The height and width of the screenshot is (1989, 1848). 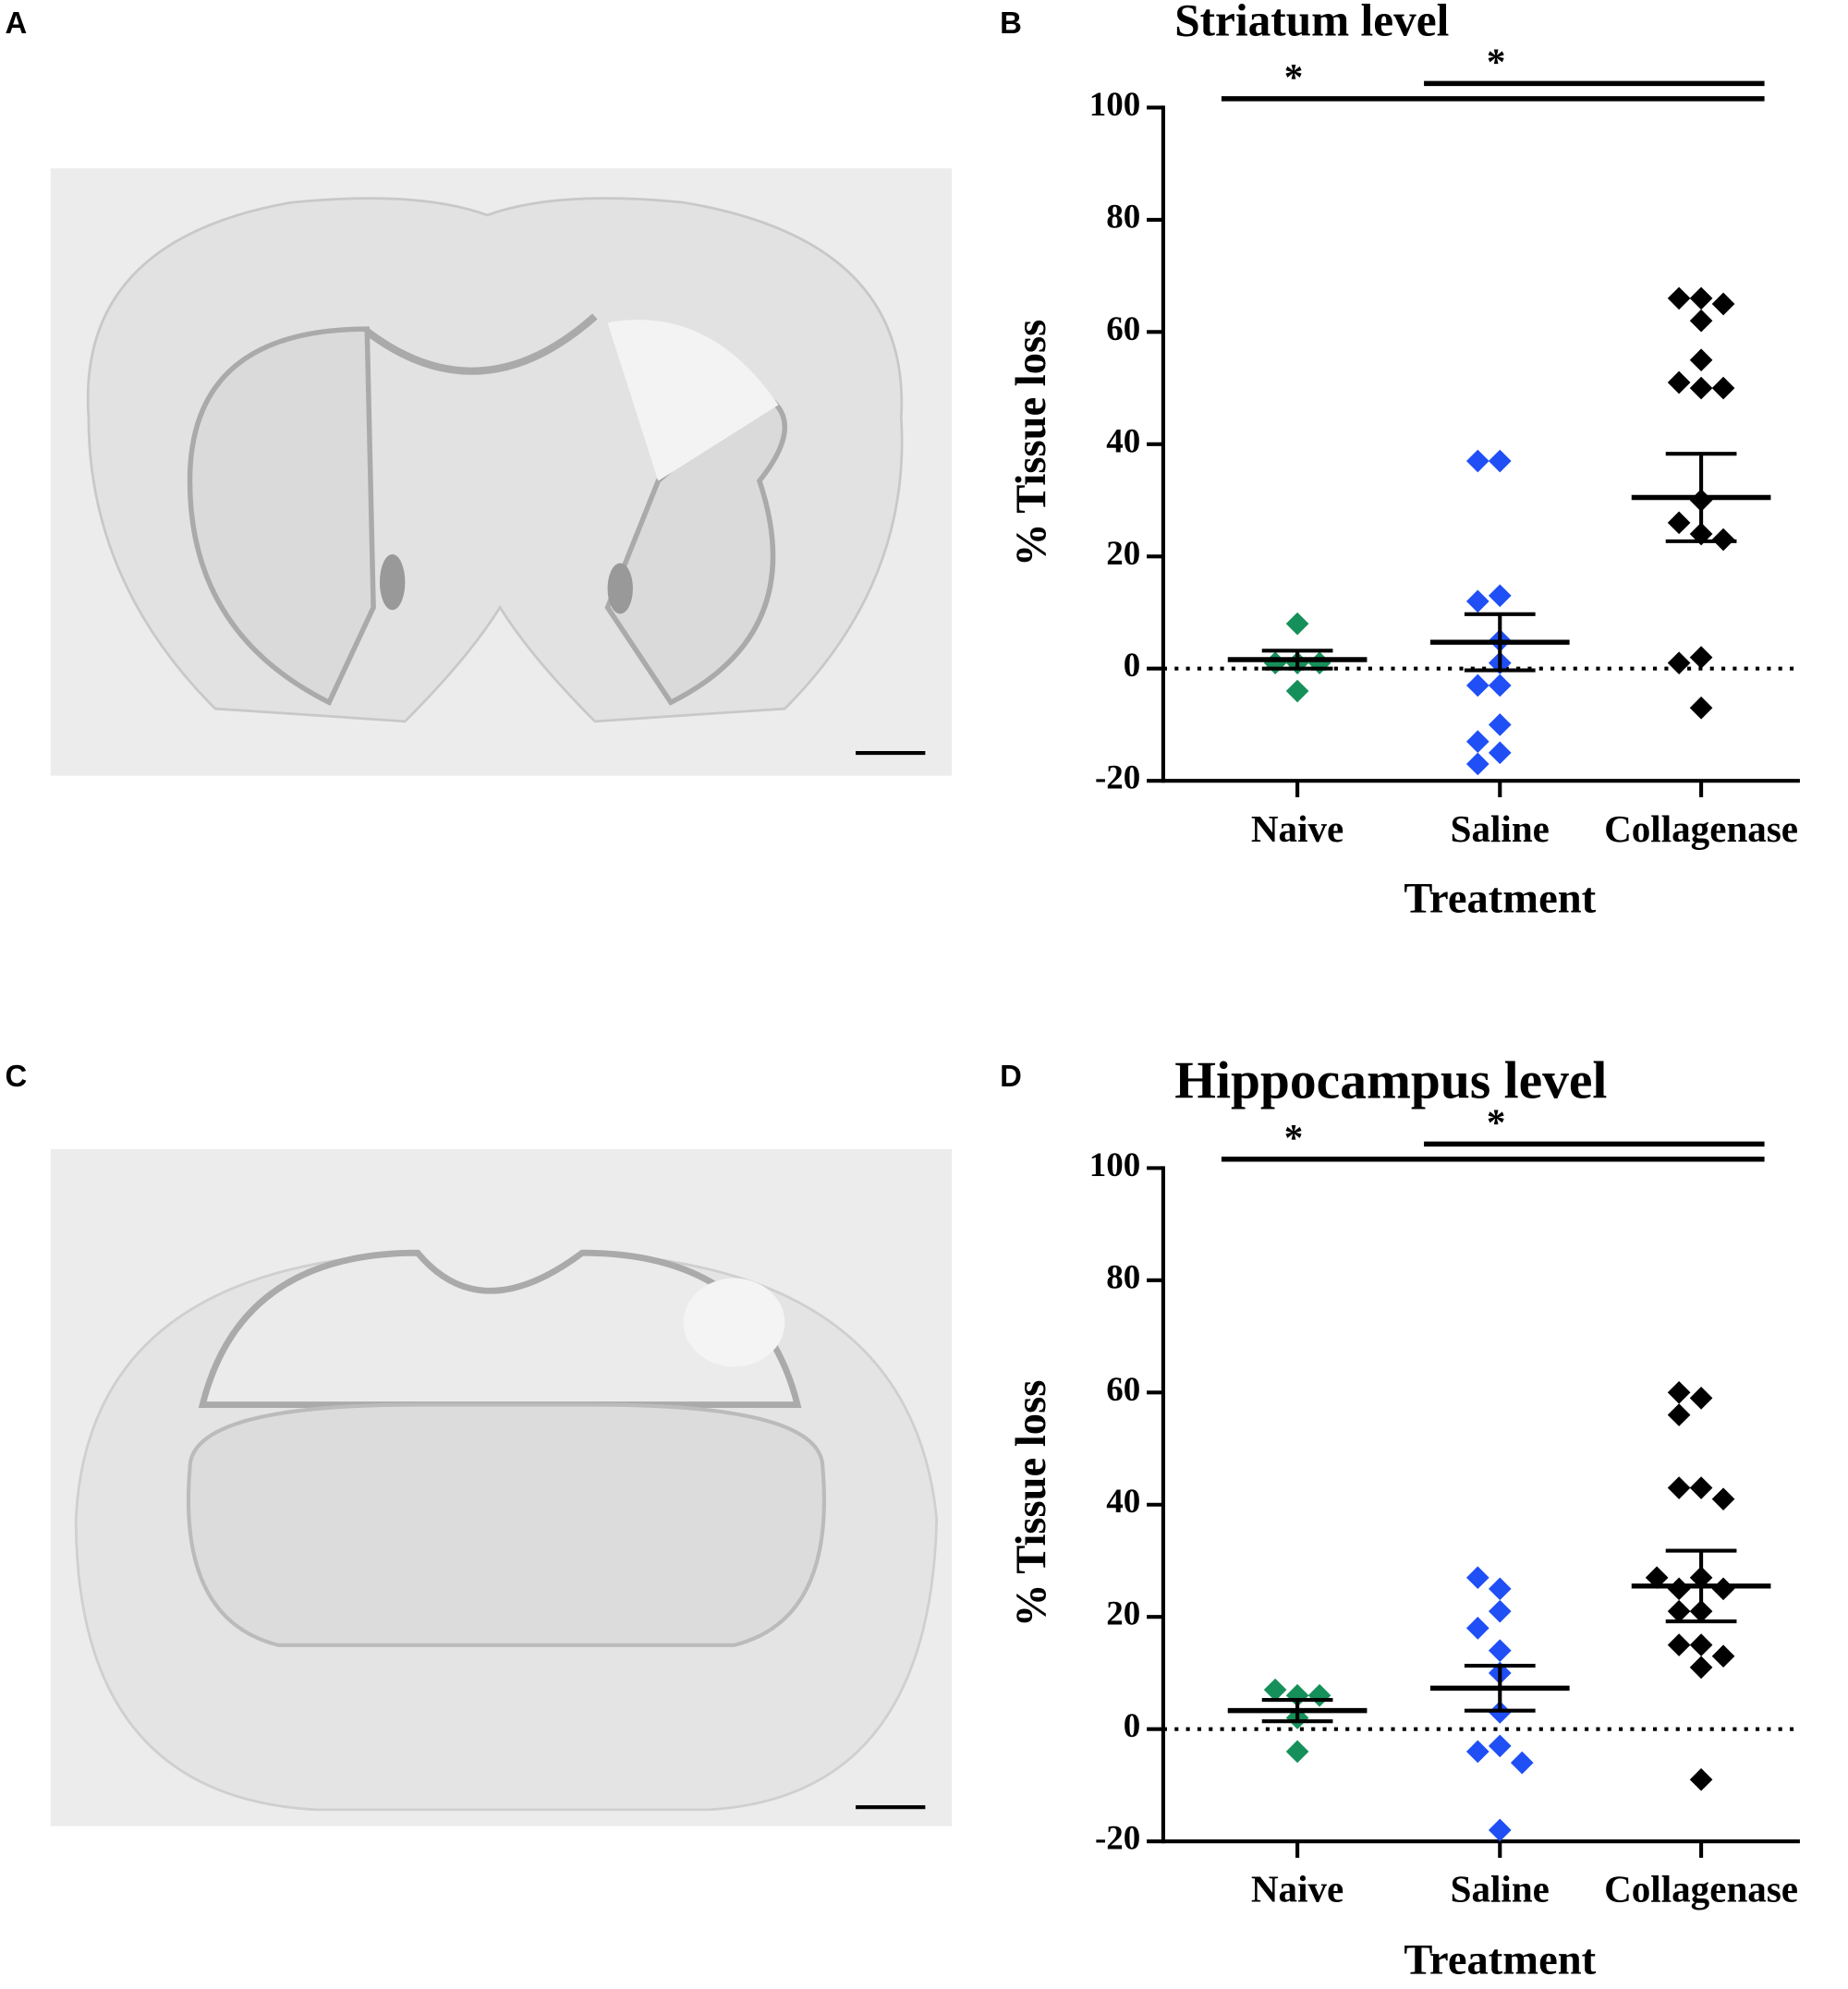 I want to click on chart-title: Striatum level, so click(x=1311, y=23).